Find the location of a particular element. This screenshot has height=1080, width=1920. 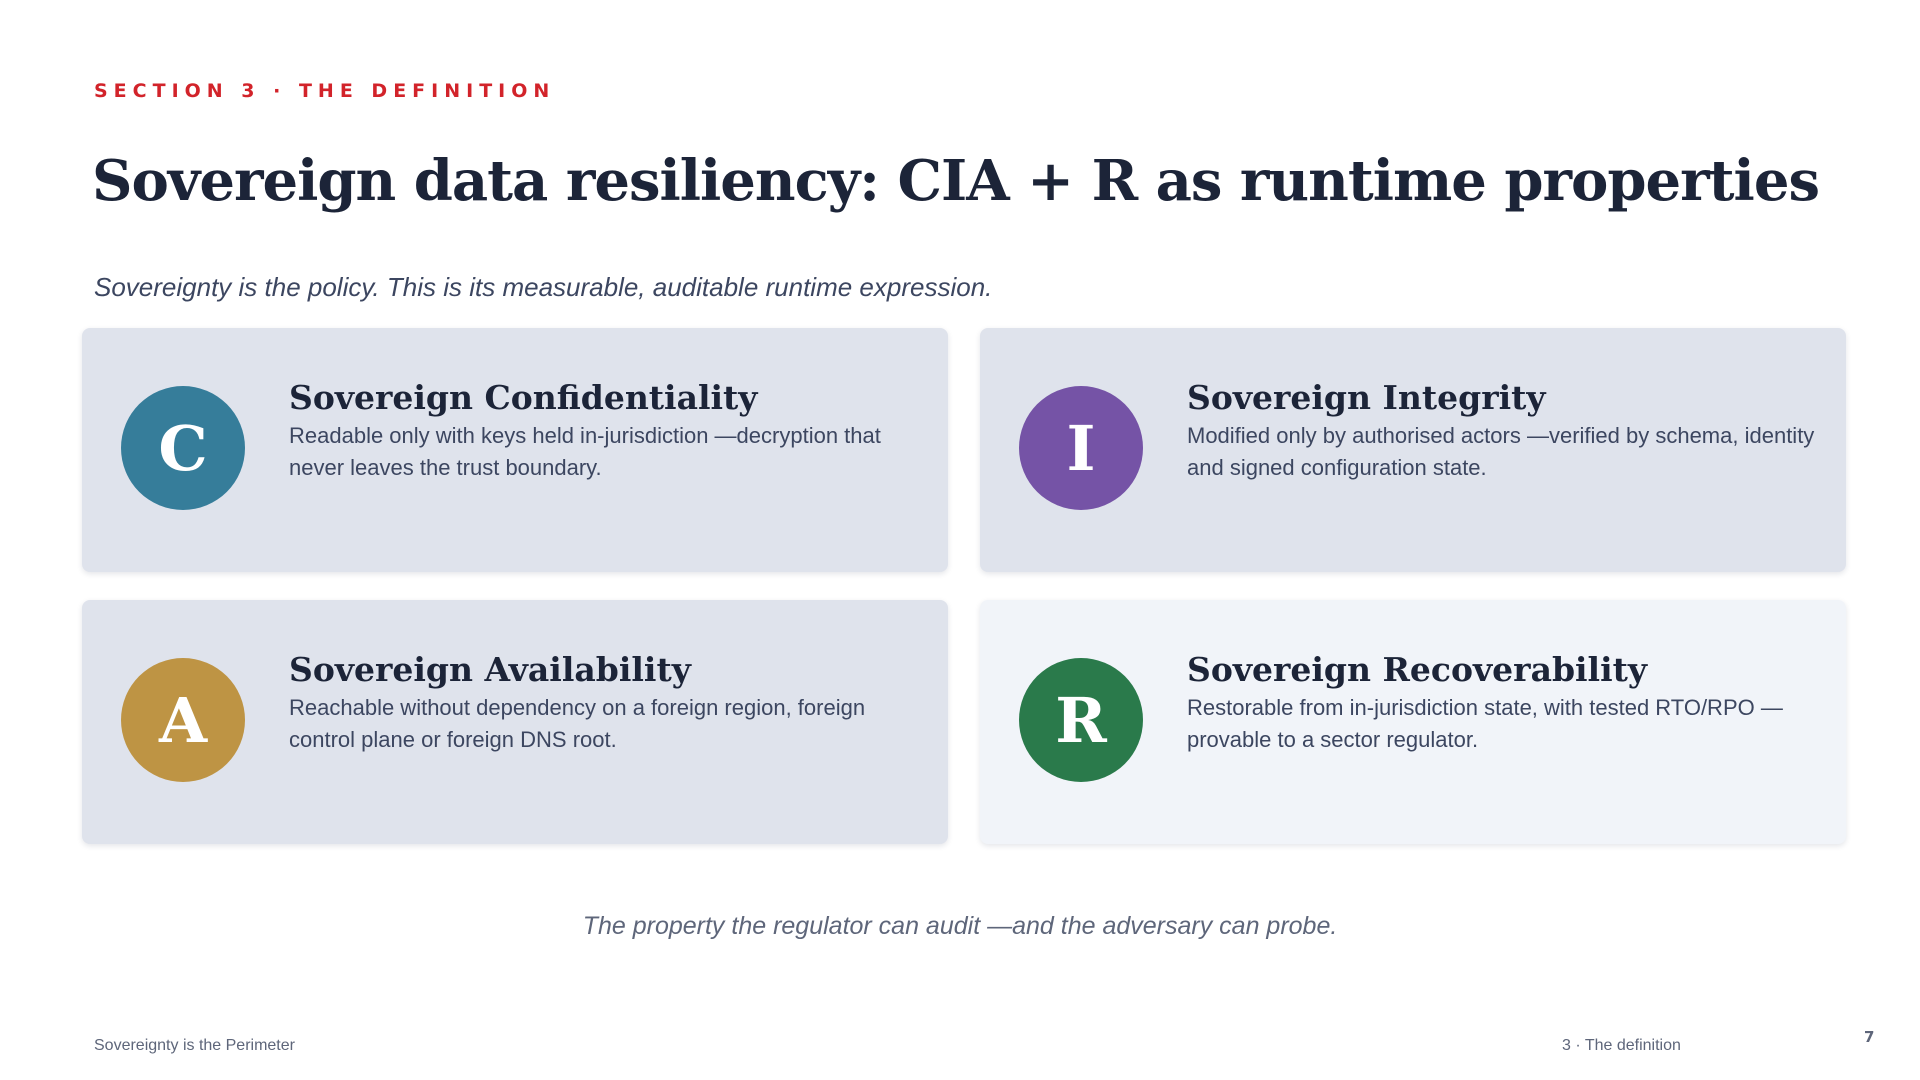

card-title: Sovereign Confidentiality is located at coordinates (523, 397).